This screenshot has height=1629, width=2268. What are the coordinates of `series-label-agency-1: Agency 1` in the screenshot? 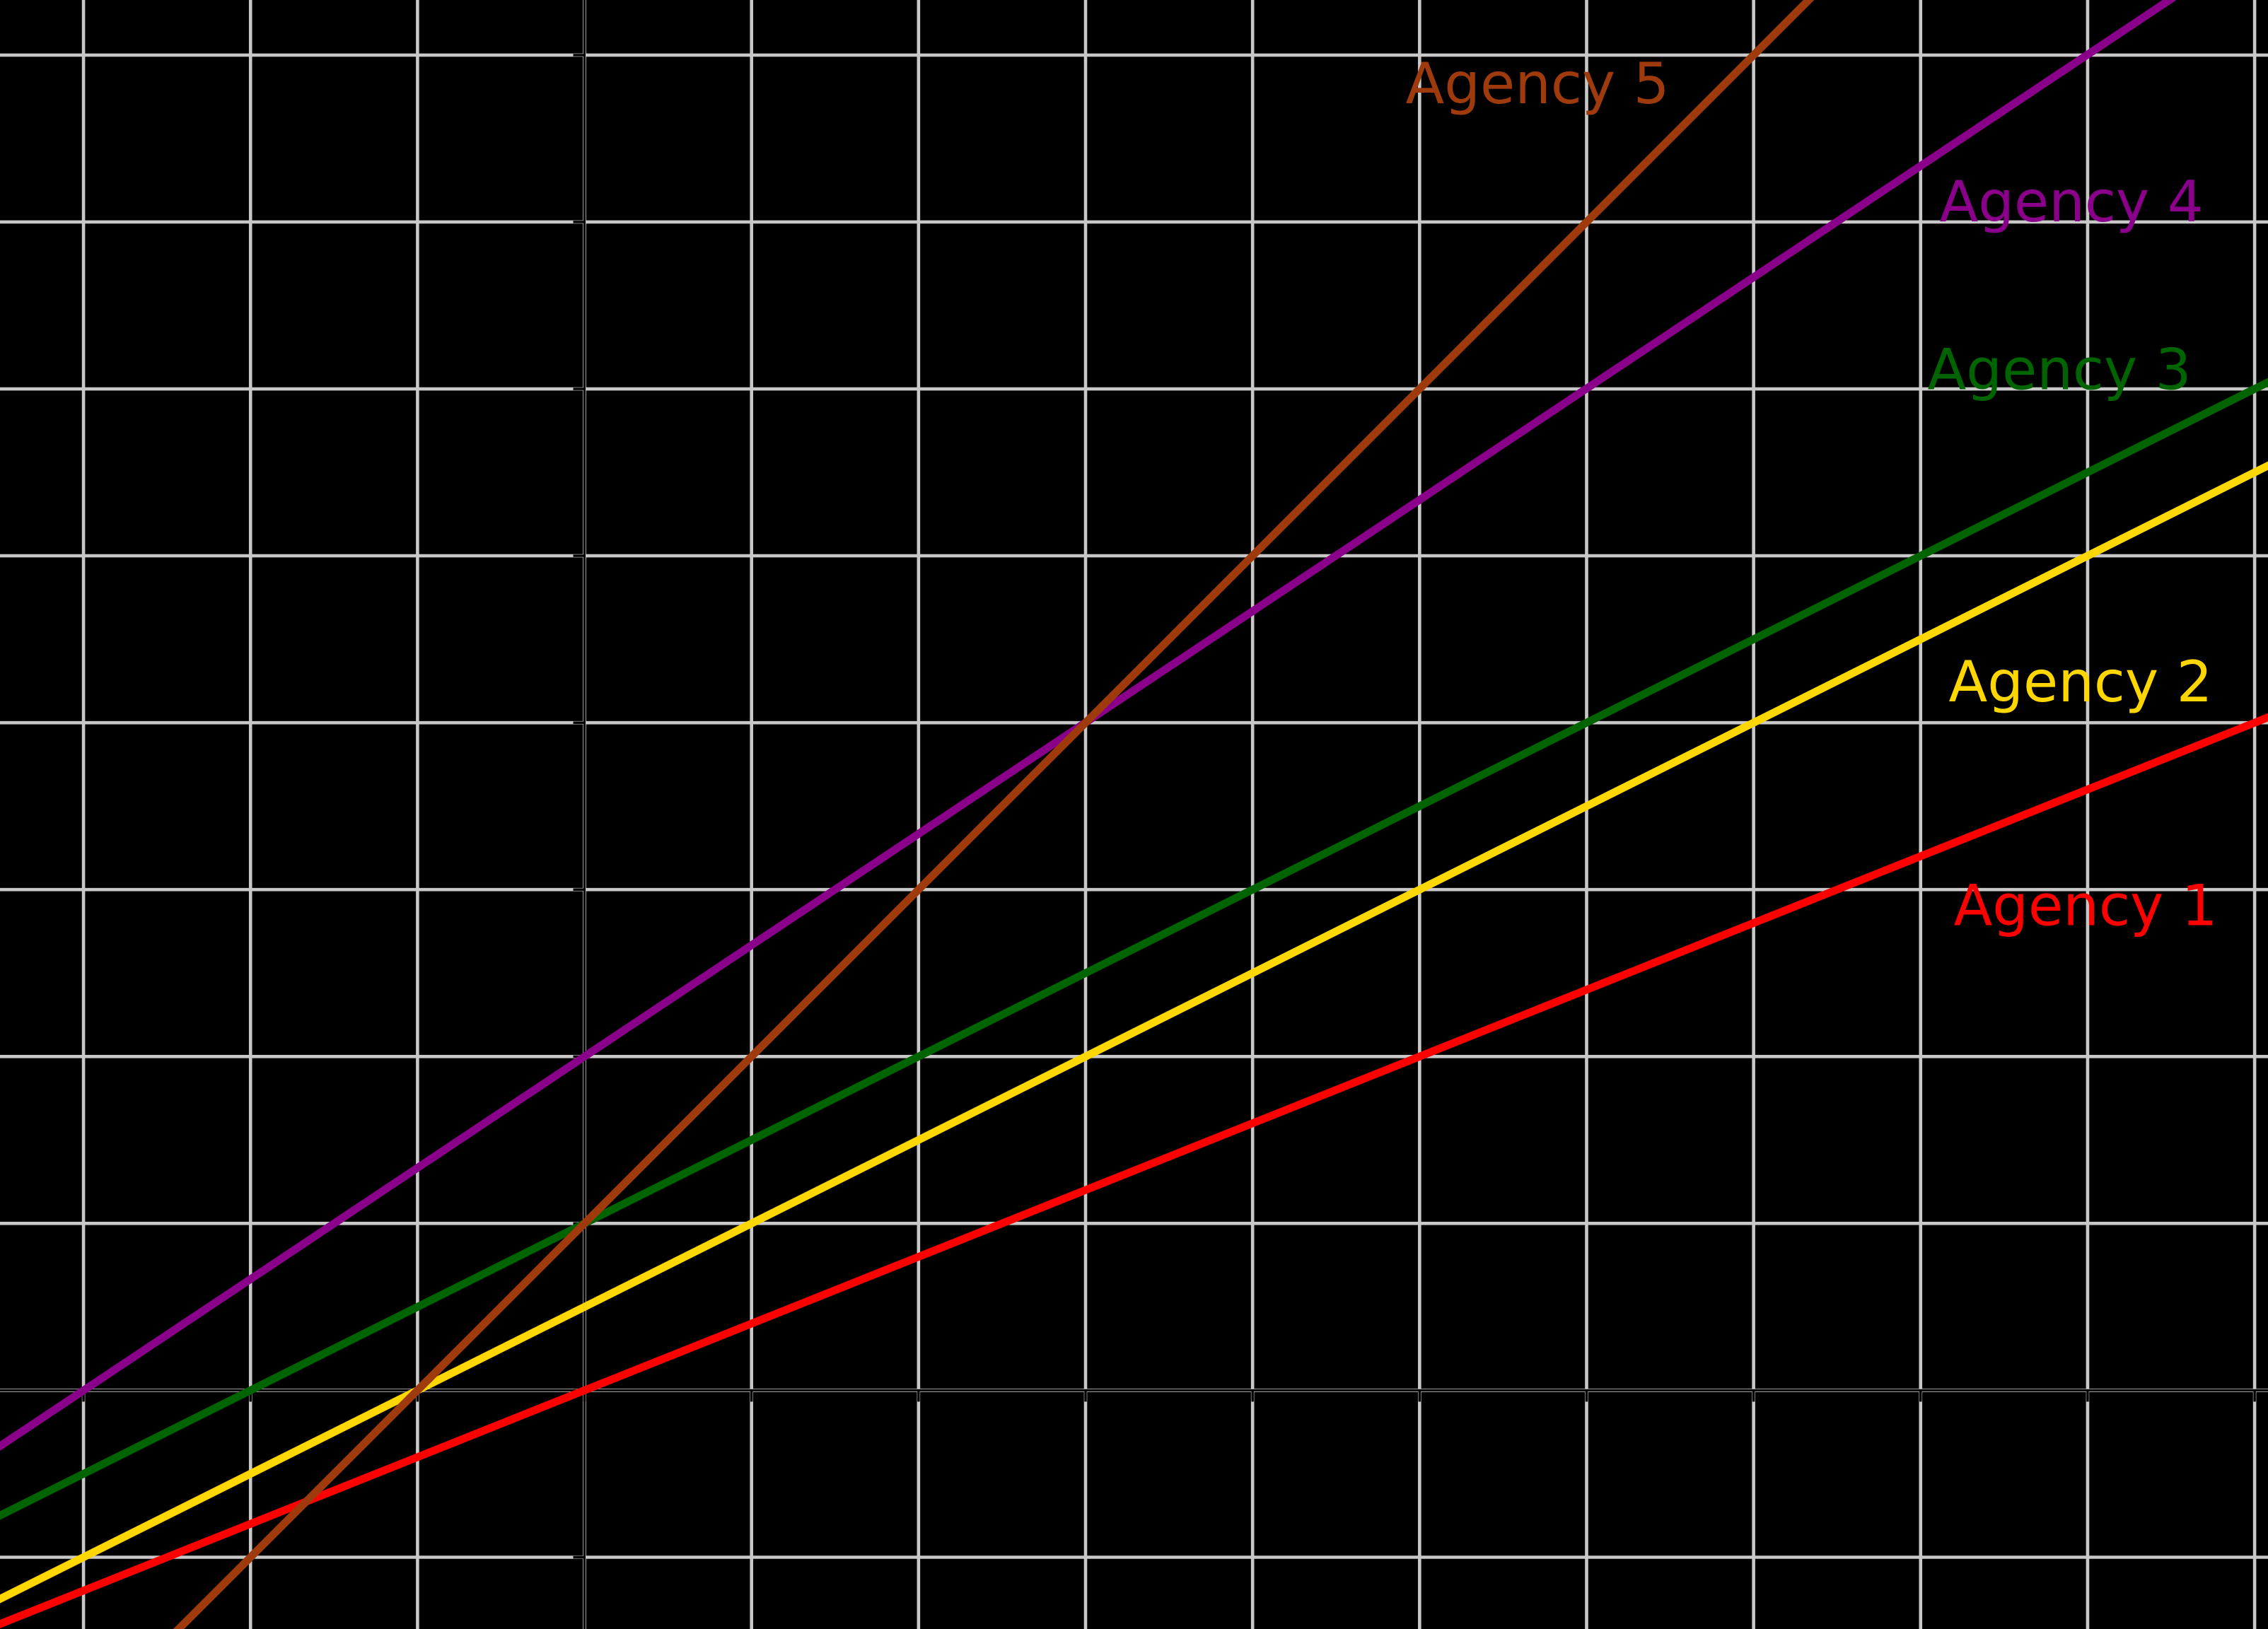 It's located at (2086, 905).